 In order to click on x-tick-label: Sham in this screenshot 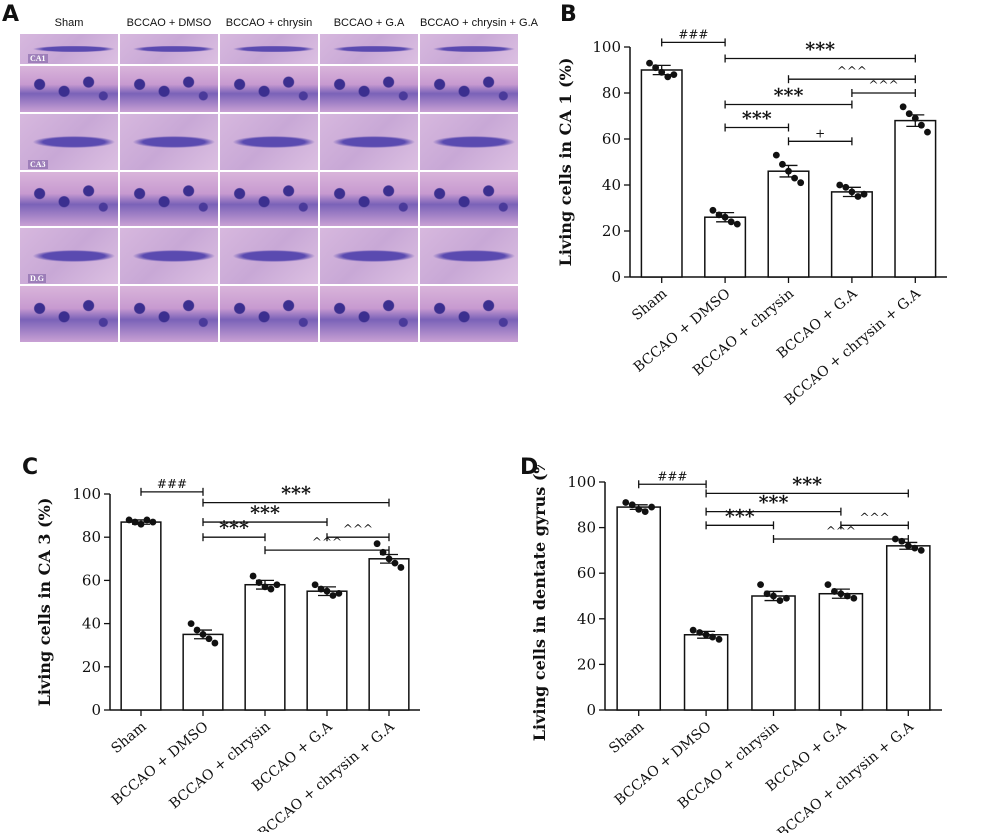, I will do `click(128, 738)`.